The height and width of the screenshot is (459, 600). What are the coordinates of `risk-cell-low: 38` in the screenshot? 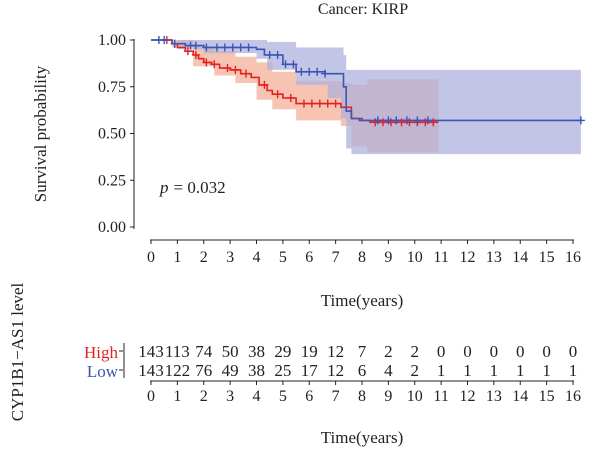 It's located at (256, 370).